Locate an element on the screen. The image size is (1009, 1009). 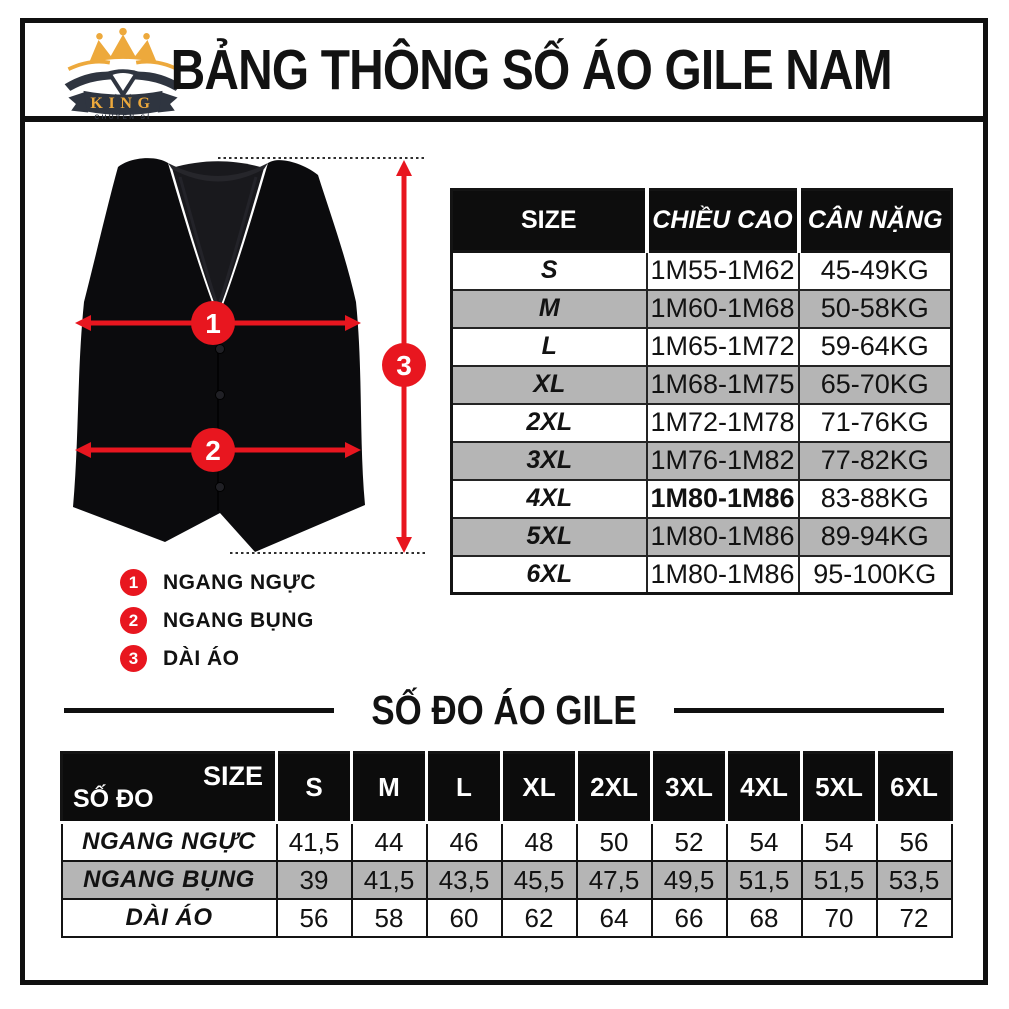
size-cell: 4XL is located at coordinates (549, 498).